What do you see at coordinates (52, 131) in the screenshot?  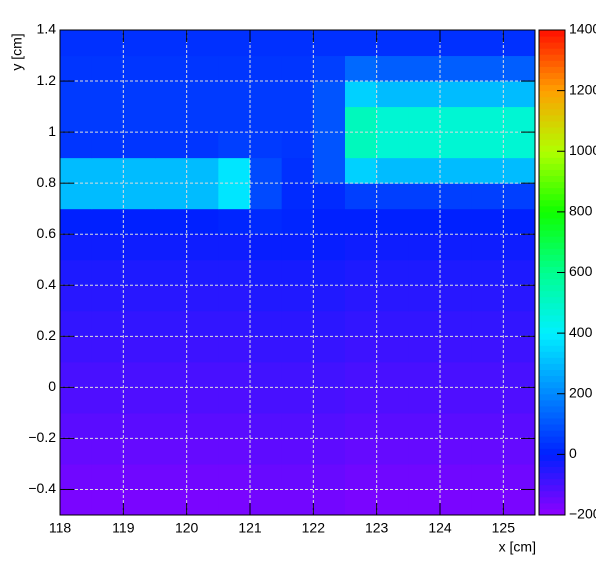 I see `y-tick-label: 1` at bounding box center [52, 131].